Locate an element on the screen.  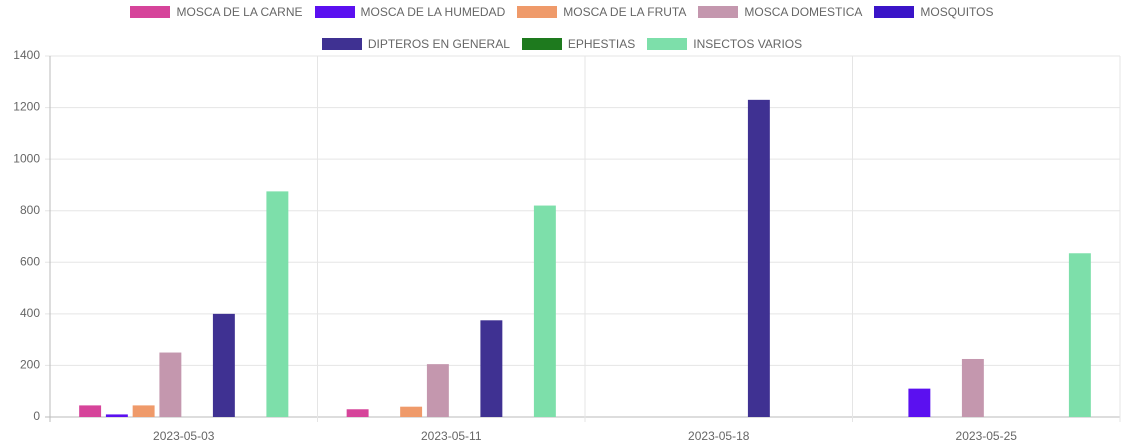
legend-item: EPHESTIAS is located at coordinates (578, 44).